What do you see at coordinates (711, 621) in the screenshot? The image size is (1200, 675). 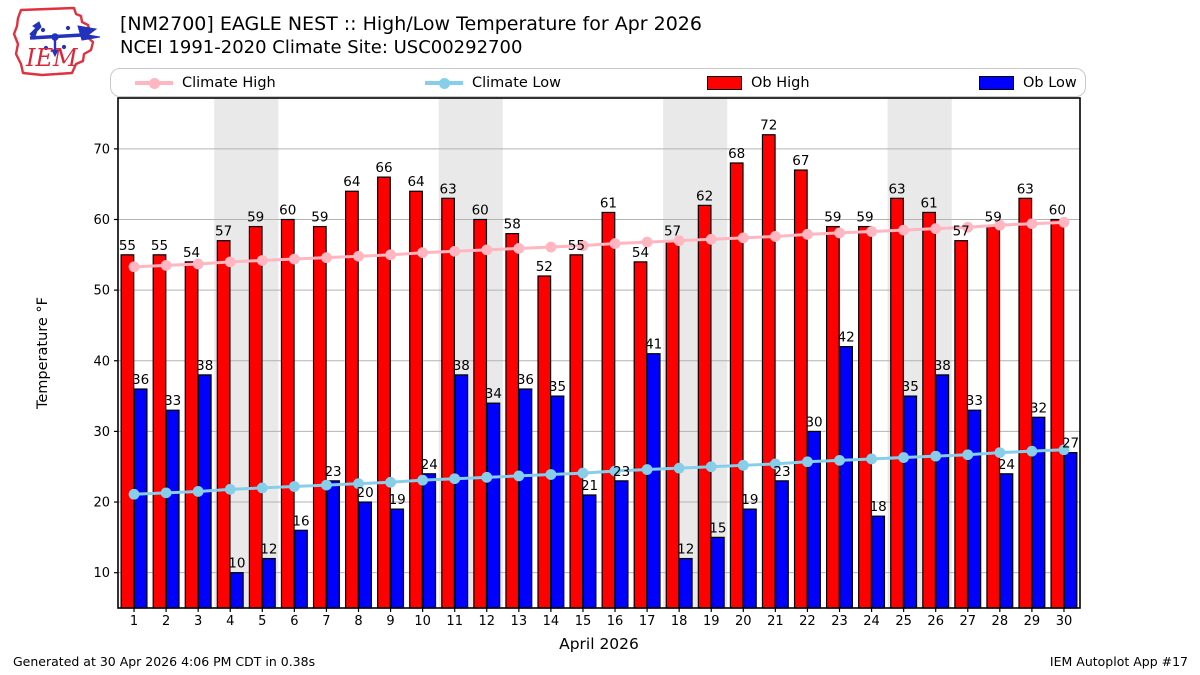 I see `x-tick-label: 19` at bounding box center [711, 621].